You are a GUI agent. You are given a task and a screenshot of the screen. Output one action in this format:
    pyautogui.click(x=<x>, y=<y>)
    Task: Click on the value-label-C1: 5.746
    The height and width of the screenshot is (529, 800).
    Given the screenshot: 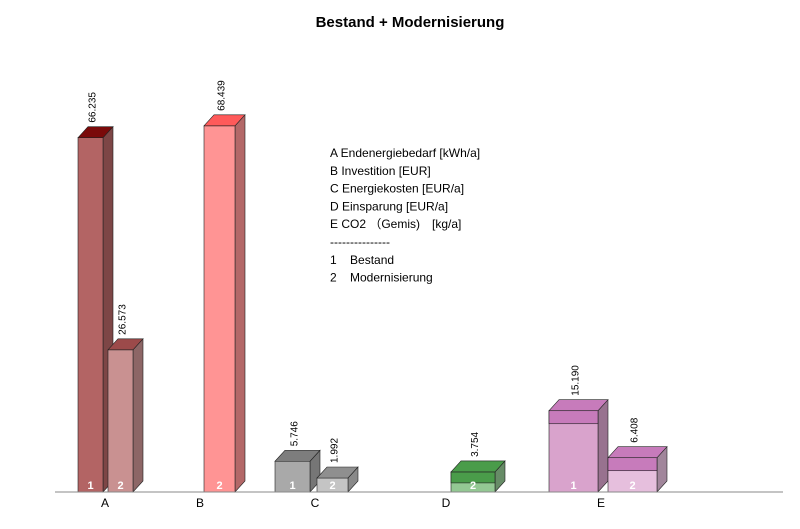 What is the action you would take?
    pyautogui.click(x=295, y=433)
    